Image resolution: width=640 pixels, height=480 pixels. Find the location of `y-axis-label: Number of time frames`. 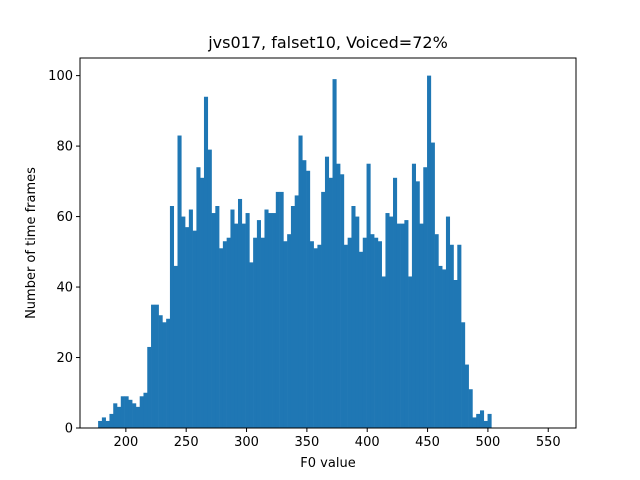

y-axis-label: Number of time frames is located at coordinates (31, 243).